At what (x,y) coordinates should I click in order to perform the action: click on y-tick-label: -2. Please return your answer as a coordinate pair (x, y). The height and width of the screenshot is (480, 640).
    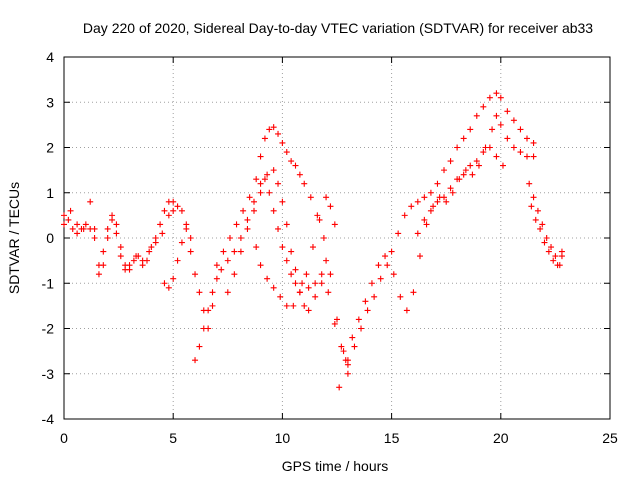
    Looking at the image, I should click on (48, 329).